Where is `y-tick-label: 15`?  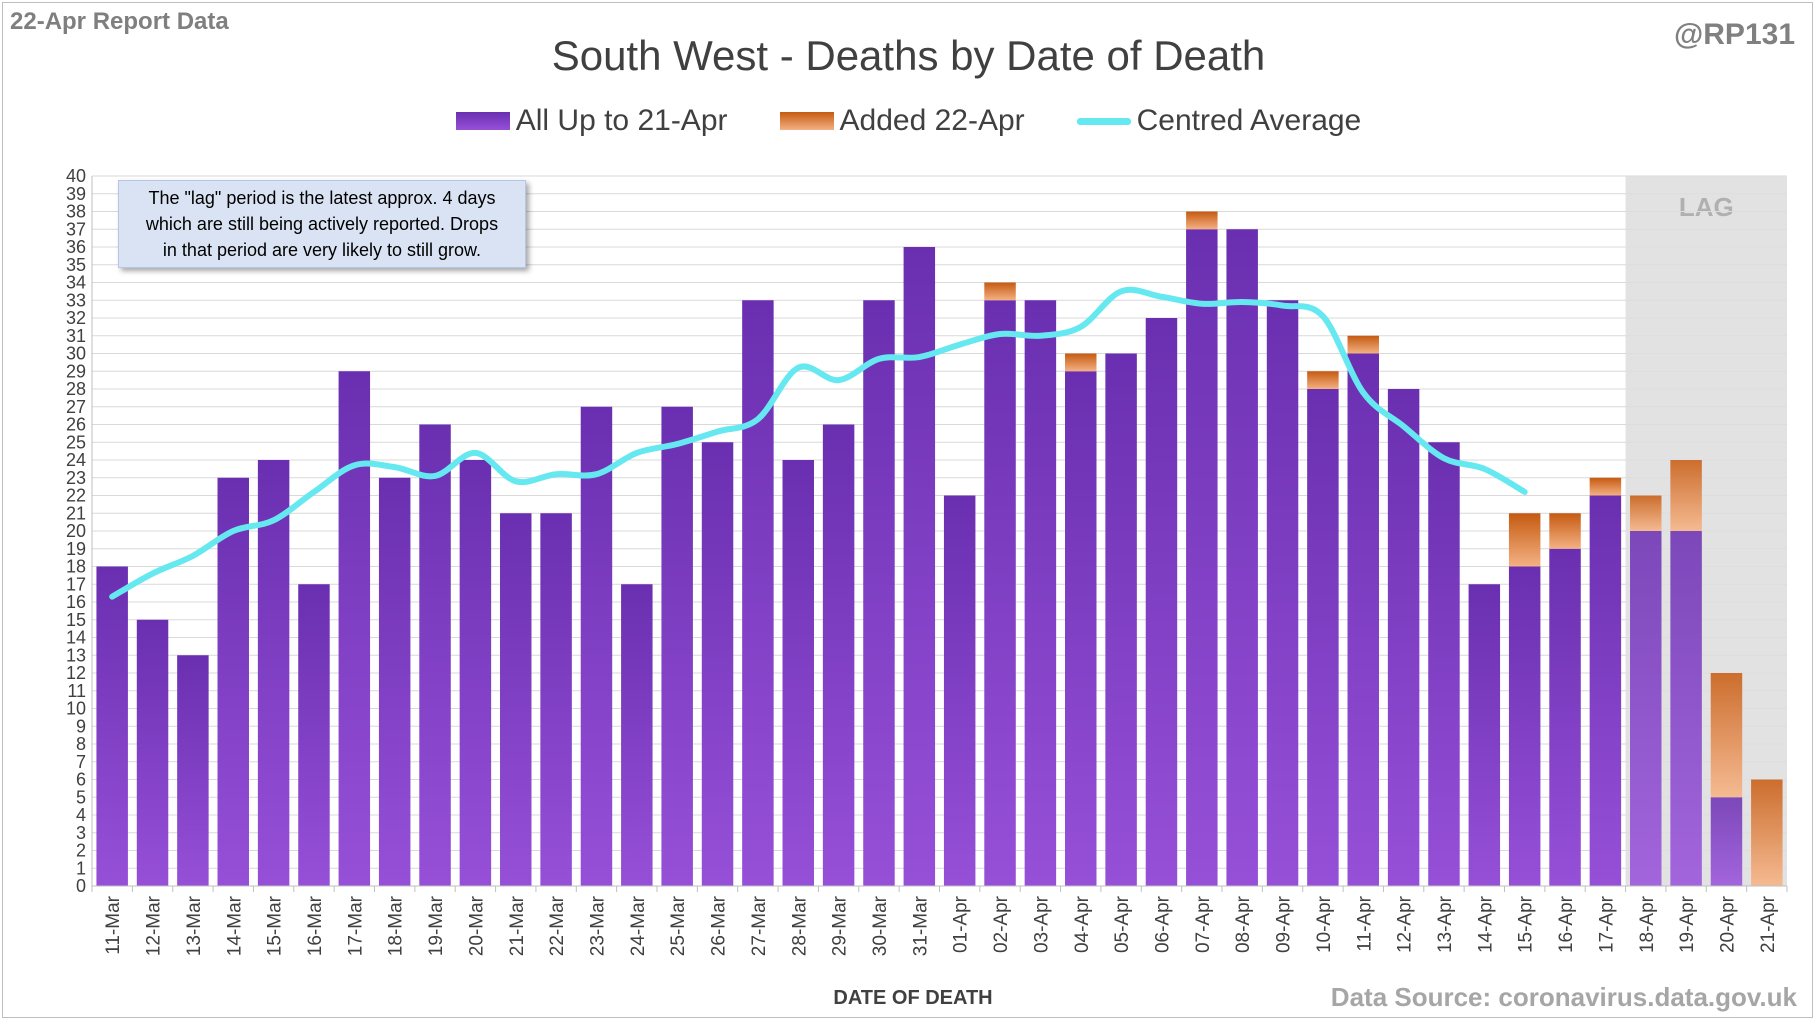
y-tick-label: 15 is located at coordinates (76, 620).